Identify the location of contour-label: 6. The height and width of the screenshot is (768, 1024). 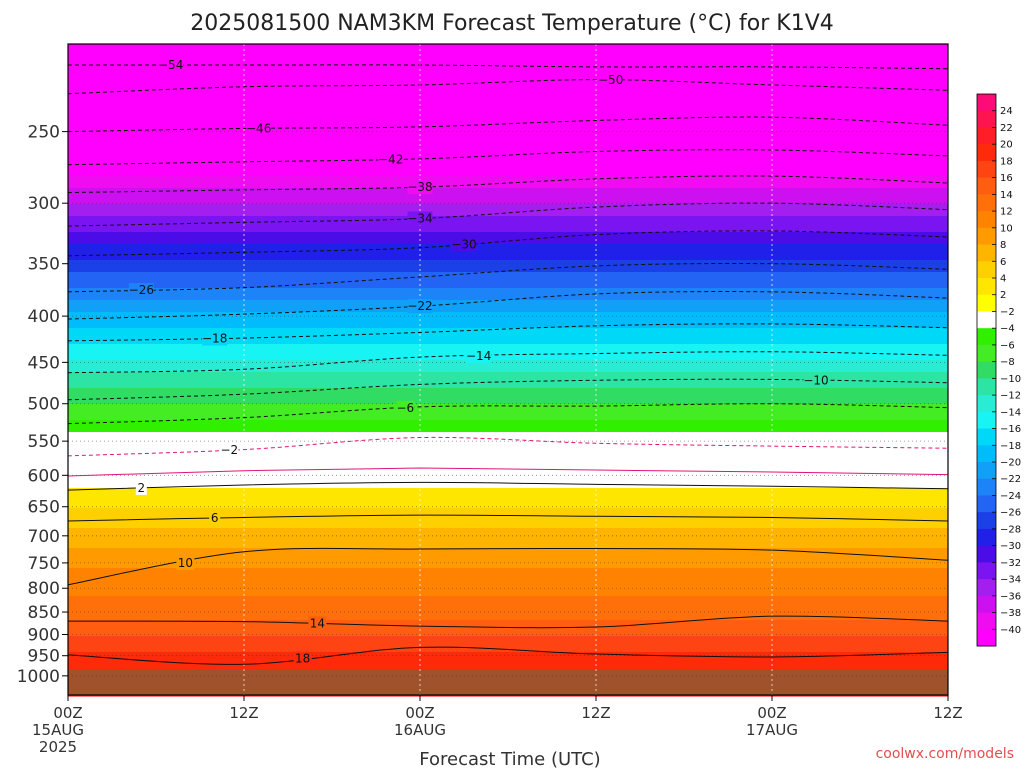
(215, 518).